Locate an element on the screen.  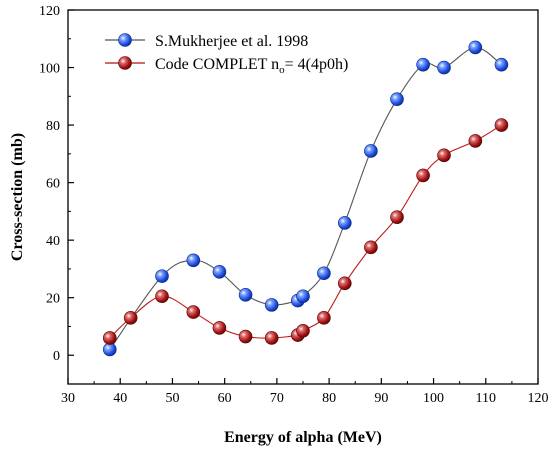
y-axis-title: Cross-section (mb) is located at coordinates (17, 197).